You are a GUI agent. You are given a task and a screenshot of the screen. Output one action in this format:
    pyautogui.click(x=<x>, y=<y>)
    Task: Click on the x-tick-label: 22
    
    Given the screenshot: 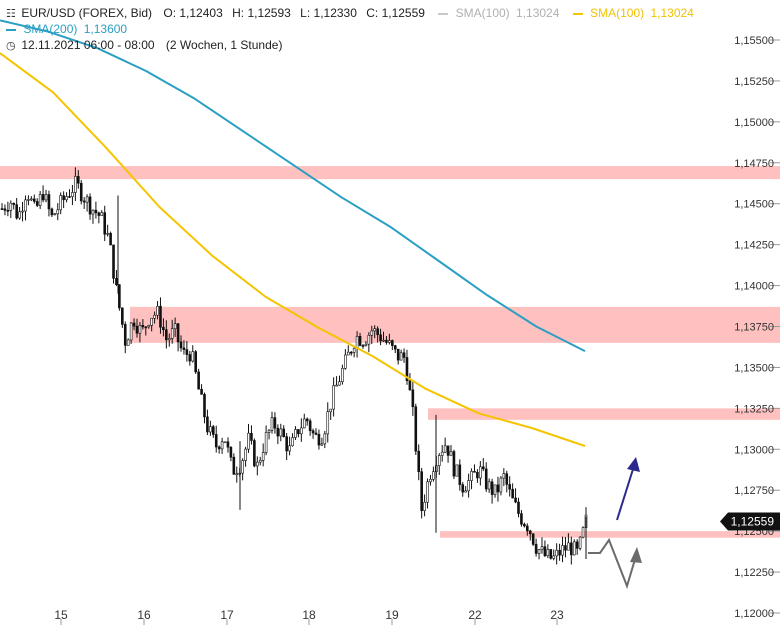 What is the action you would take?
    pyautogui.click(x=475, y=615)
    